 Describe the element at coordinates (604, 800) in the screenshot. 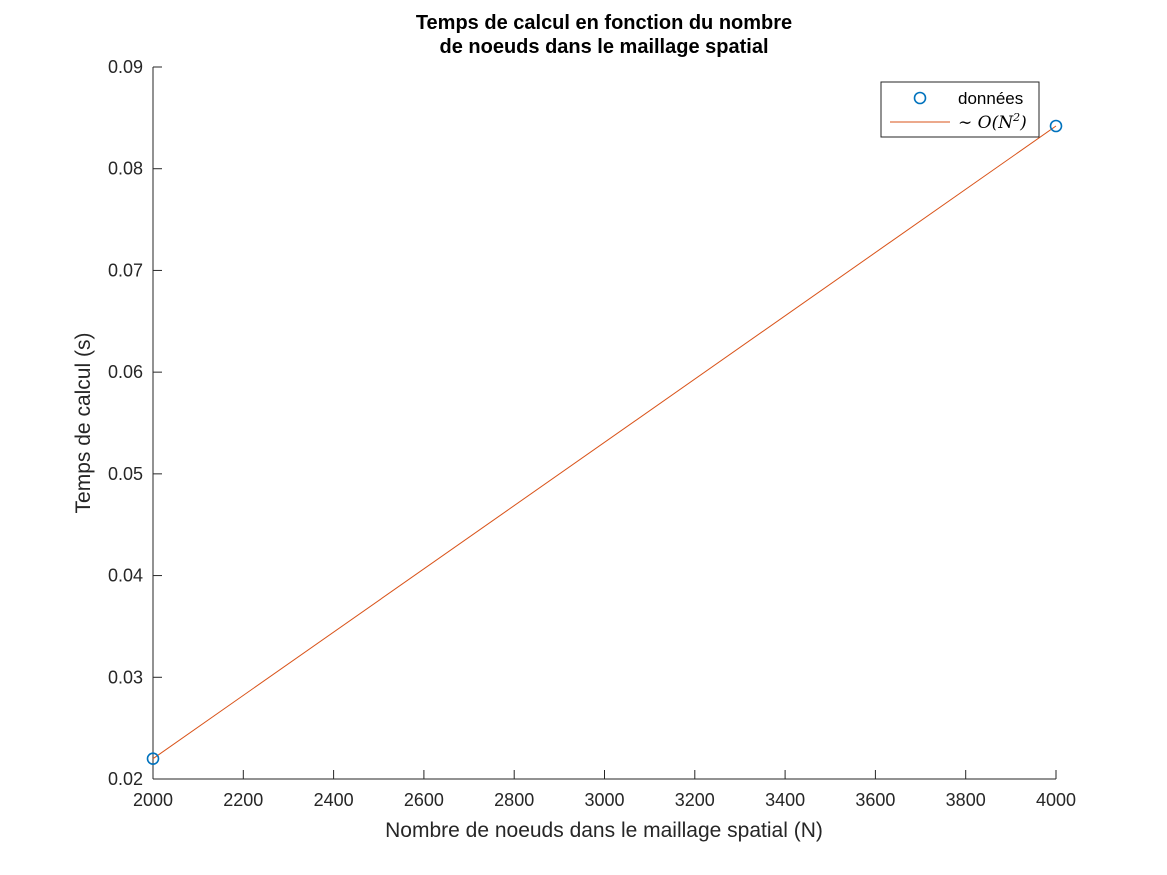

I see `x-tick-label: 3000` at that location.